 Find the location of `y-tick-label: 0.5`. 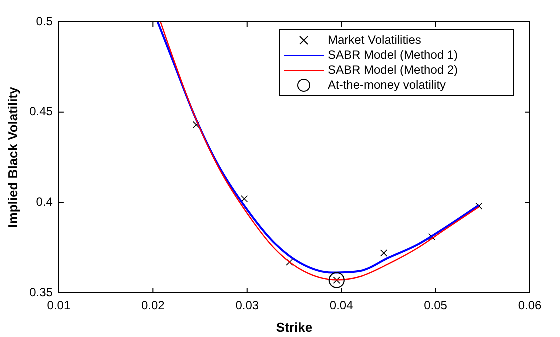

y-tick-label: 0.5 is located at coordinates (45, 21).